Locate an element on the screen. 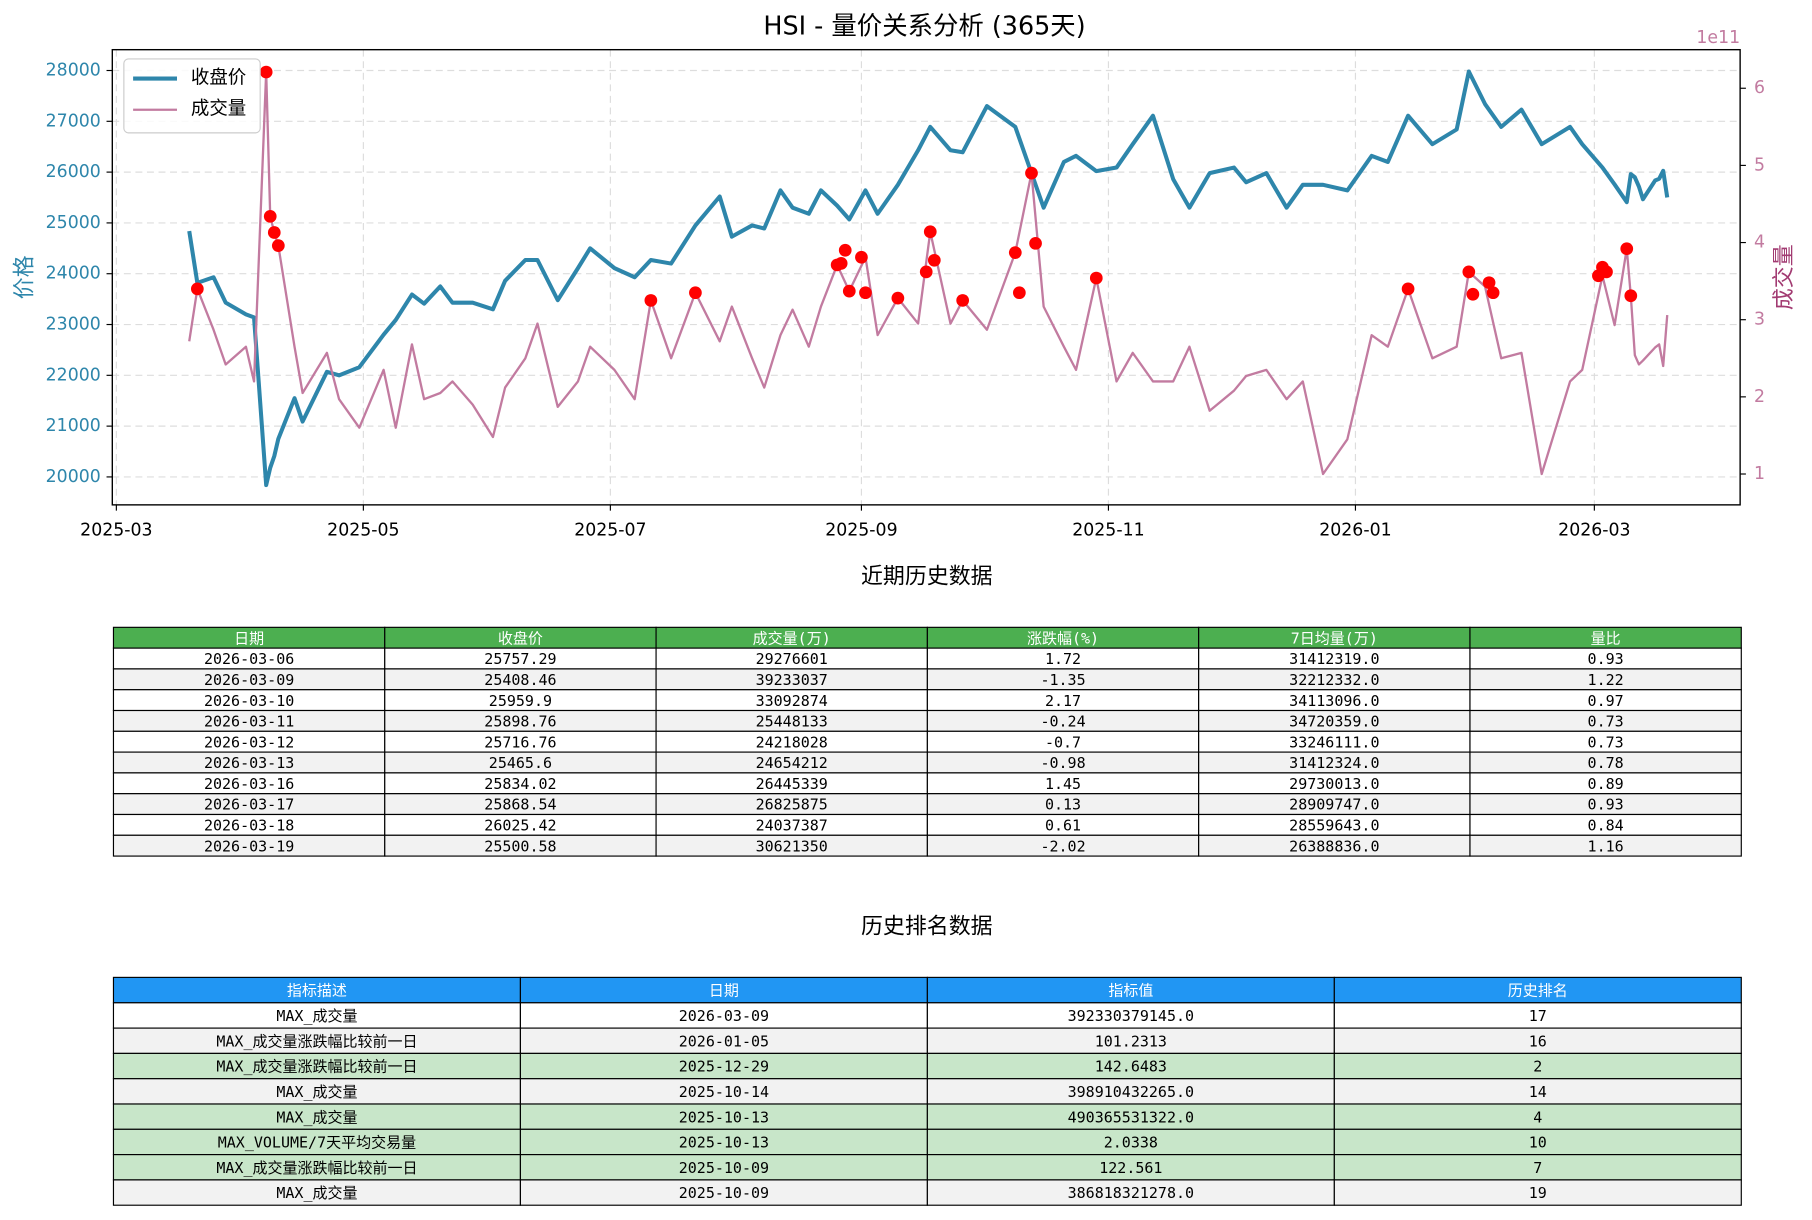 The height and width of the screenshot is (1220, 1812). y2-offset-label: 1e11 is located at coordinates (1718, 38).